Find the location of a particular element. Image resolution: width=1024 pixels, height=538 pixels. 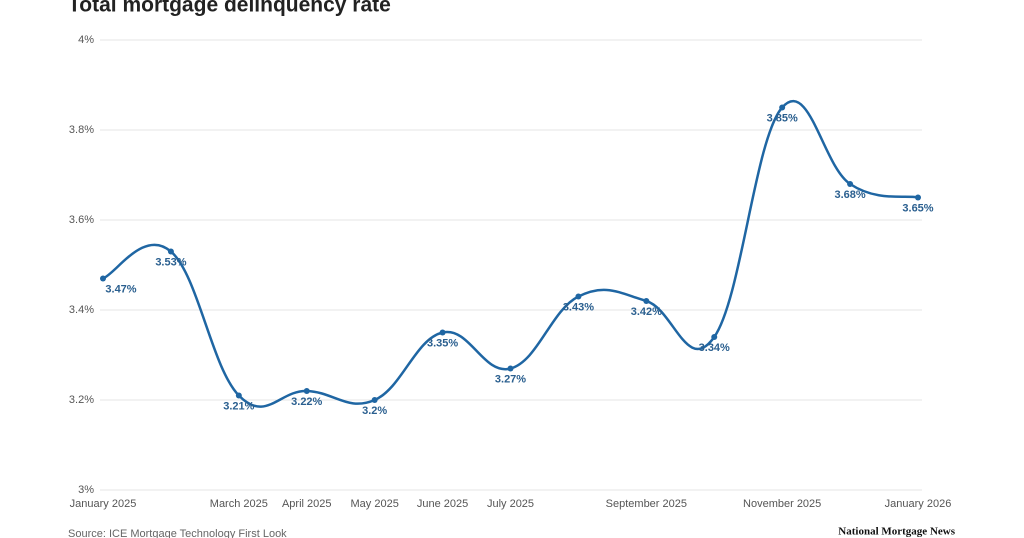

value-label: 3.2% is located at coordinates (374, 411).